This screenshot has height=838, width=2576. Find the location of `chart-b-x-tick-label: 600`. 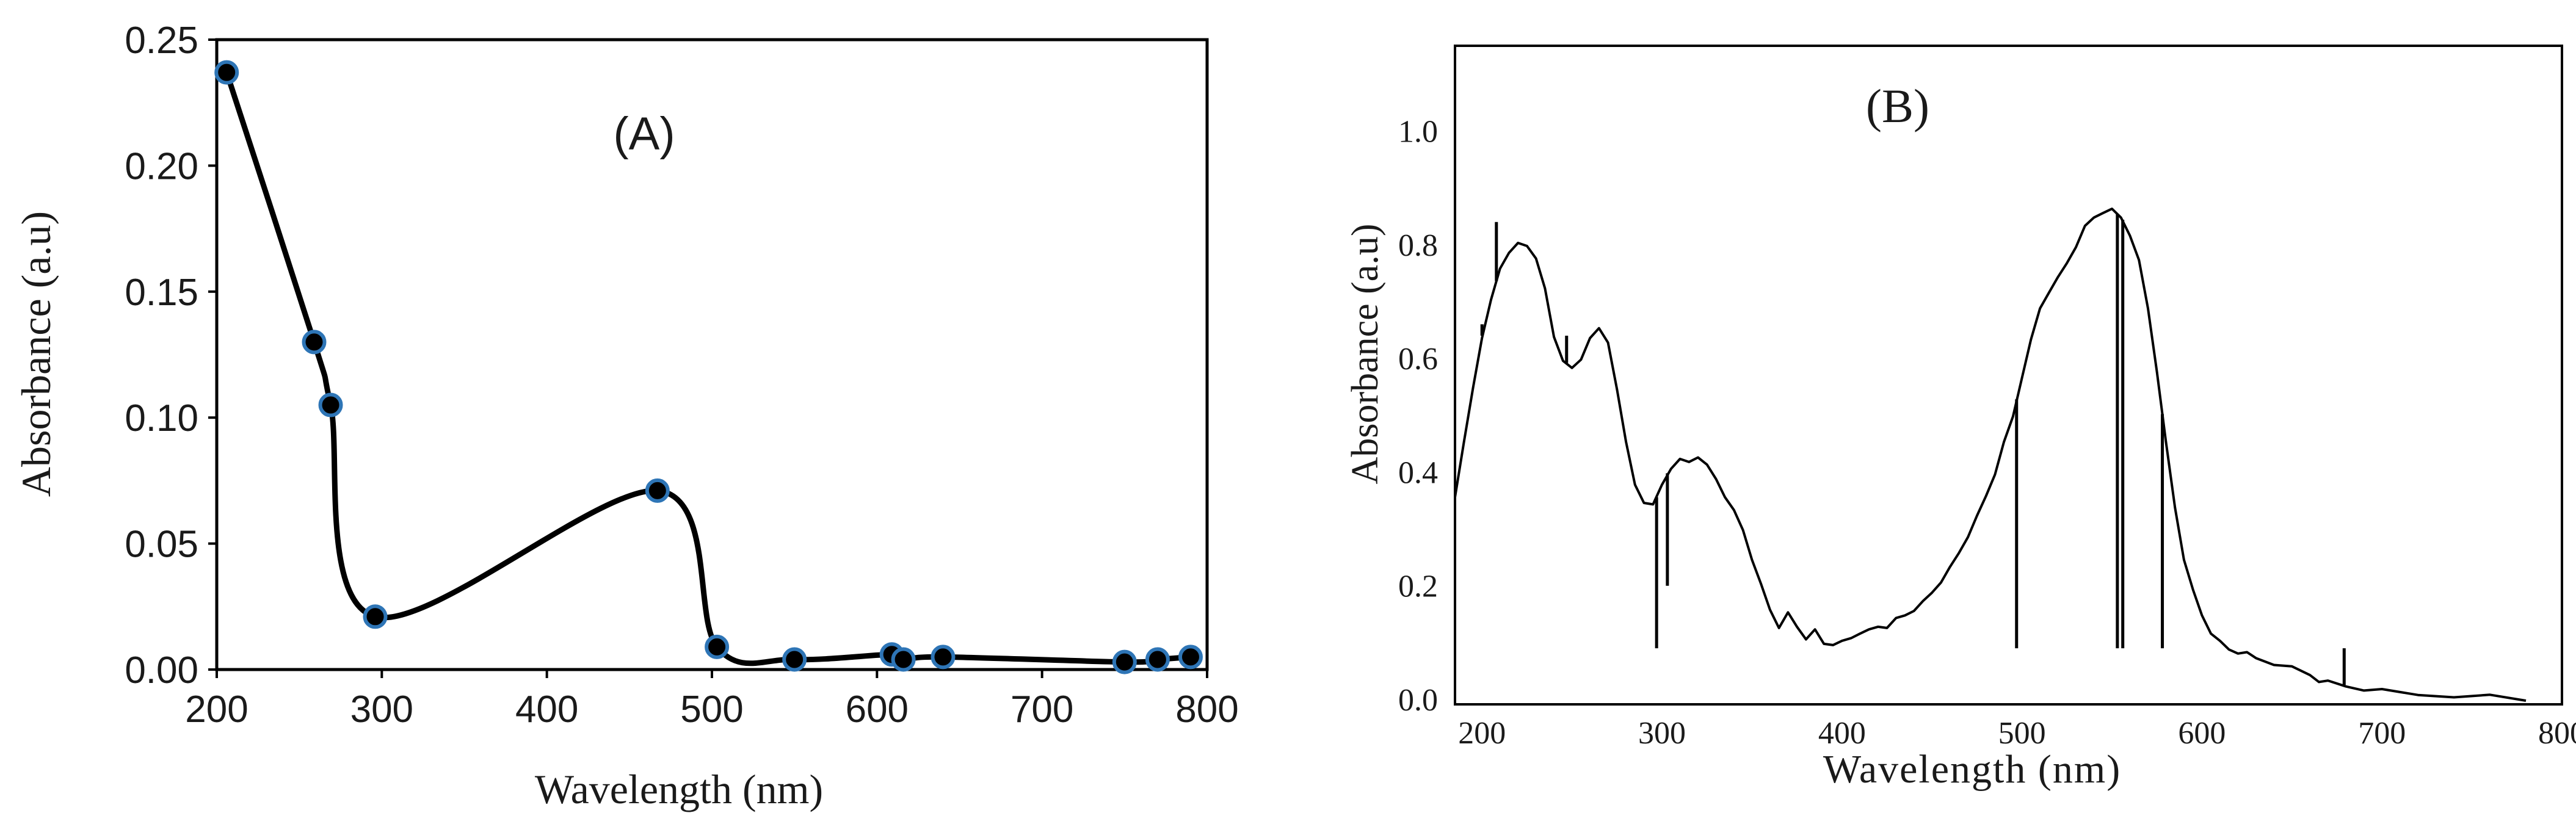

chart-b-x-tick-label: 600 is located at coordinates (2202, 733).